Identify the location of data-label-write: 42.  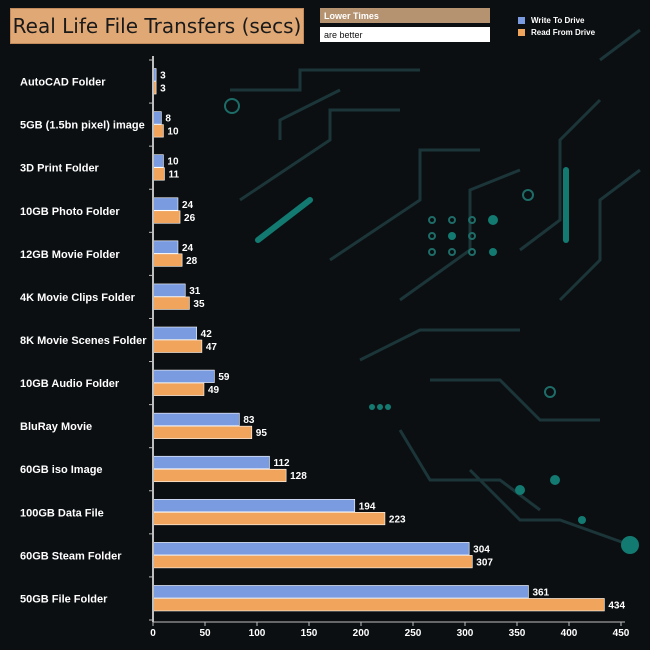
(207, 334).